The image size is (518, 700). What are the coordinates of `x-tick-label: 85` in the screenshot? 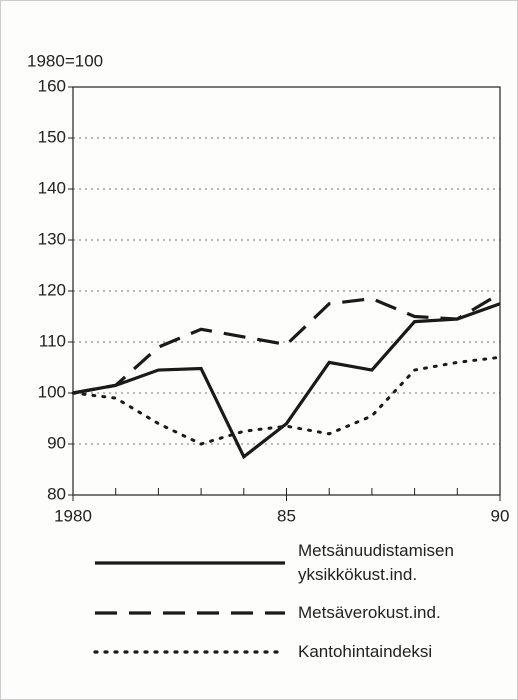 It's located at (286, 515).